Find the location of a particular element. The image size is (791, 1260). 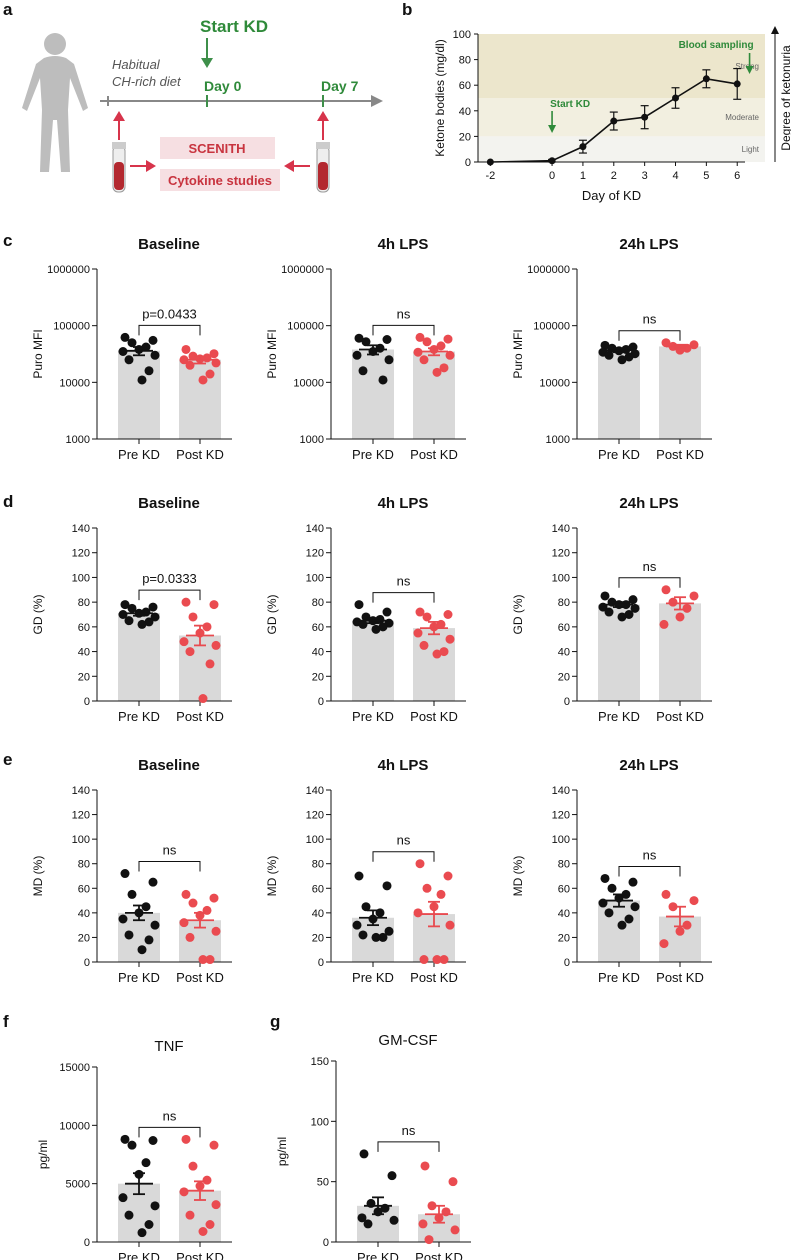

y-axis-title: pg/ml is located at coordinates (43, 1154).